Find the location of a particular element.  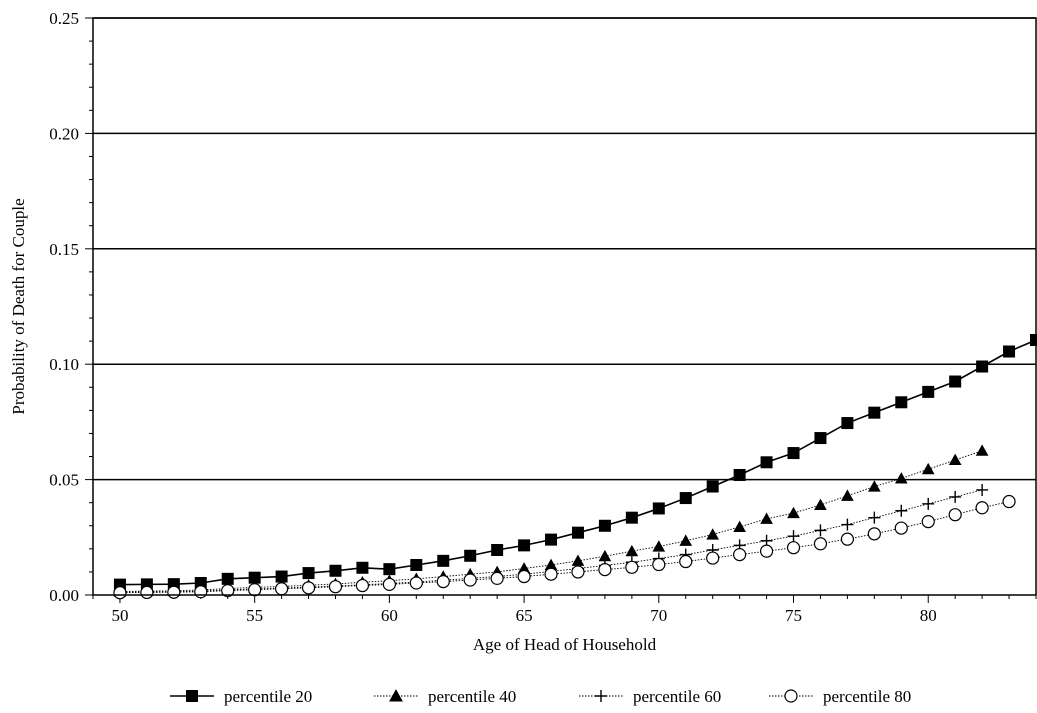

legend-label: percentile 80 is located at coordinates (867, 696).